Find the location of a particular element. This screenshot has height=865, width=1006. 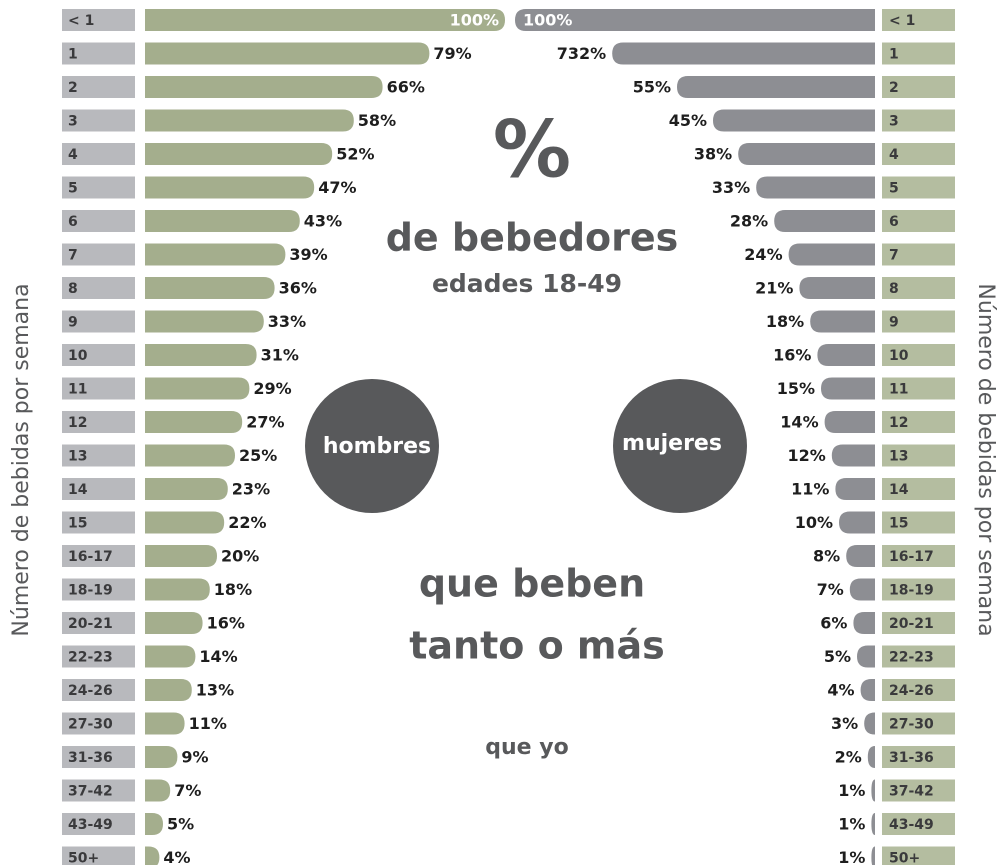

annotation: tanto o más is located at coordinates (537, 646).